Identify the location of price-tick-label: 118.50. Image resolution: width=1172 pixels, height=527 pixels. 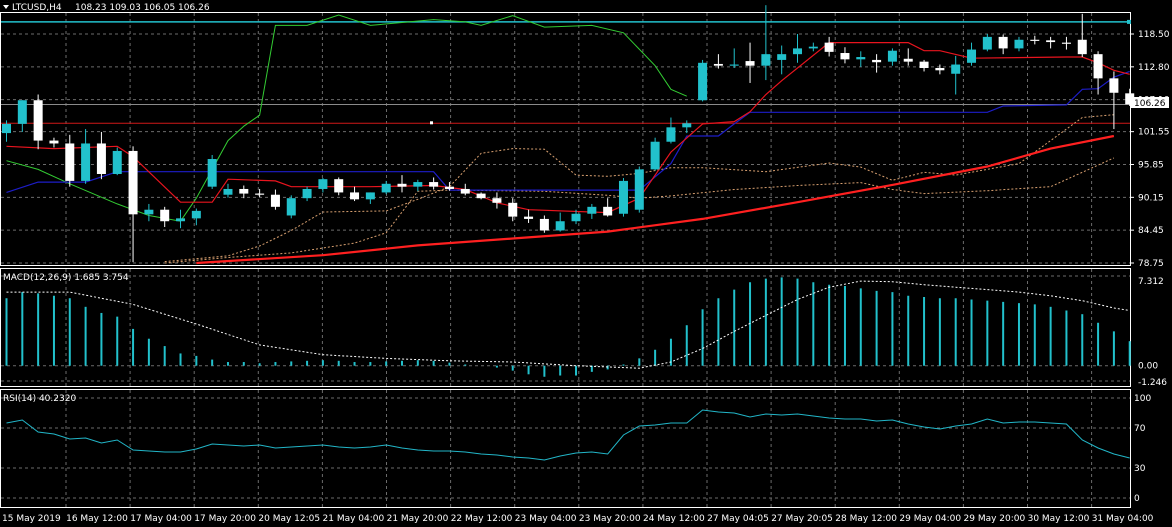
(1154, 35).